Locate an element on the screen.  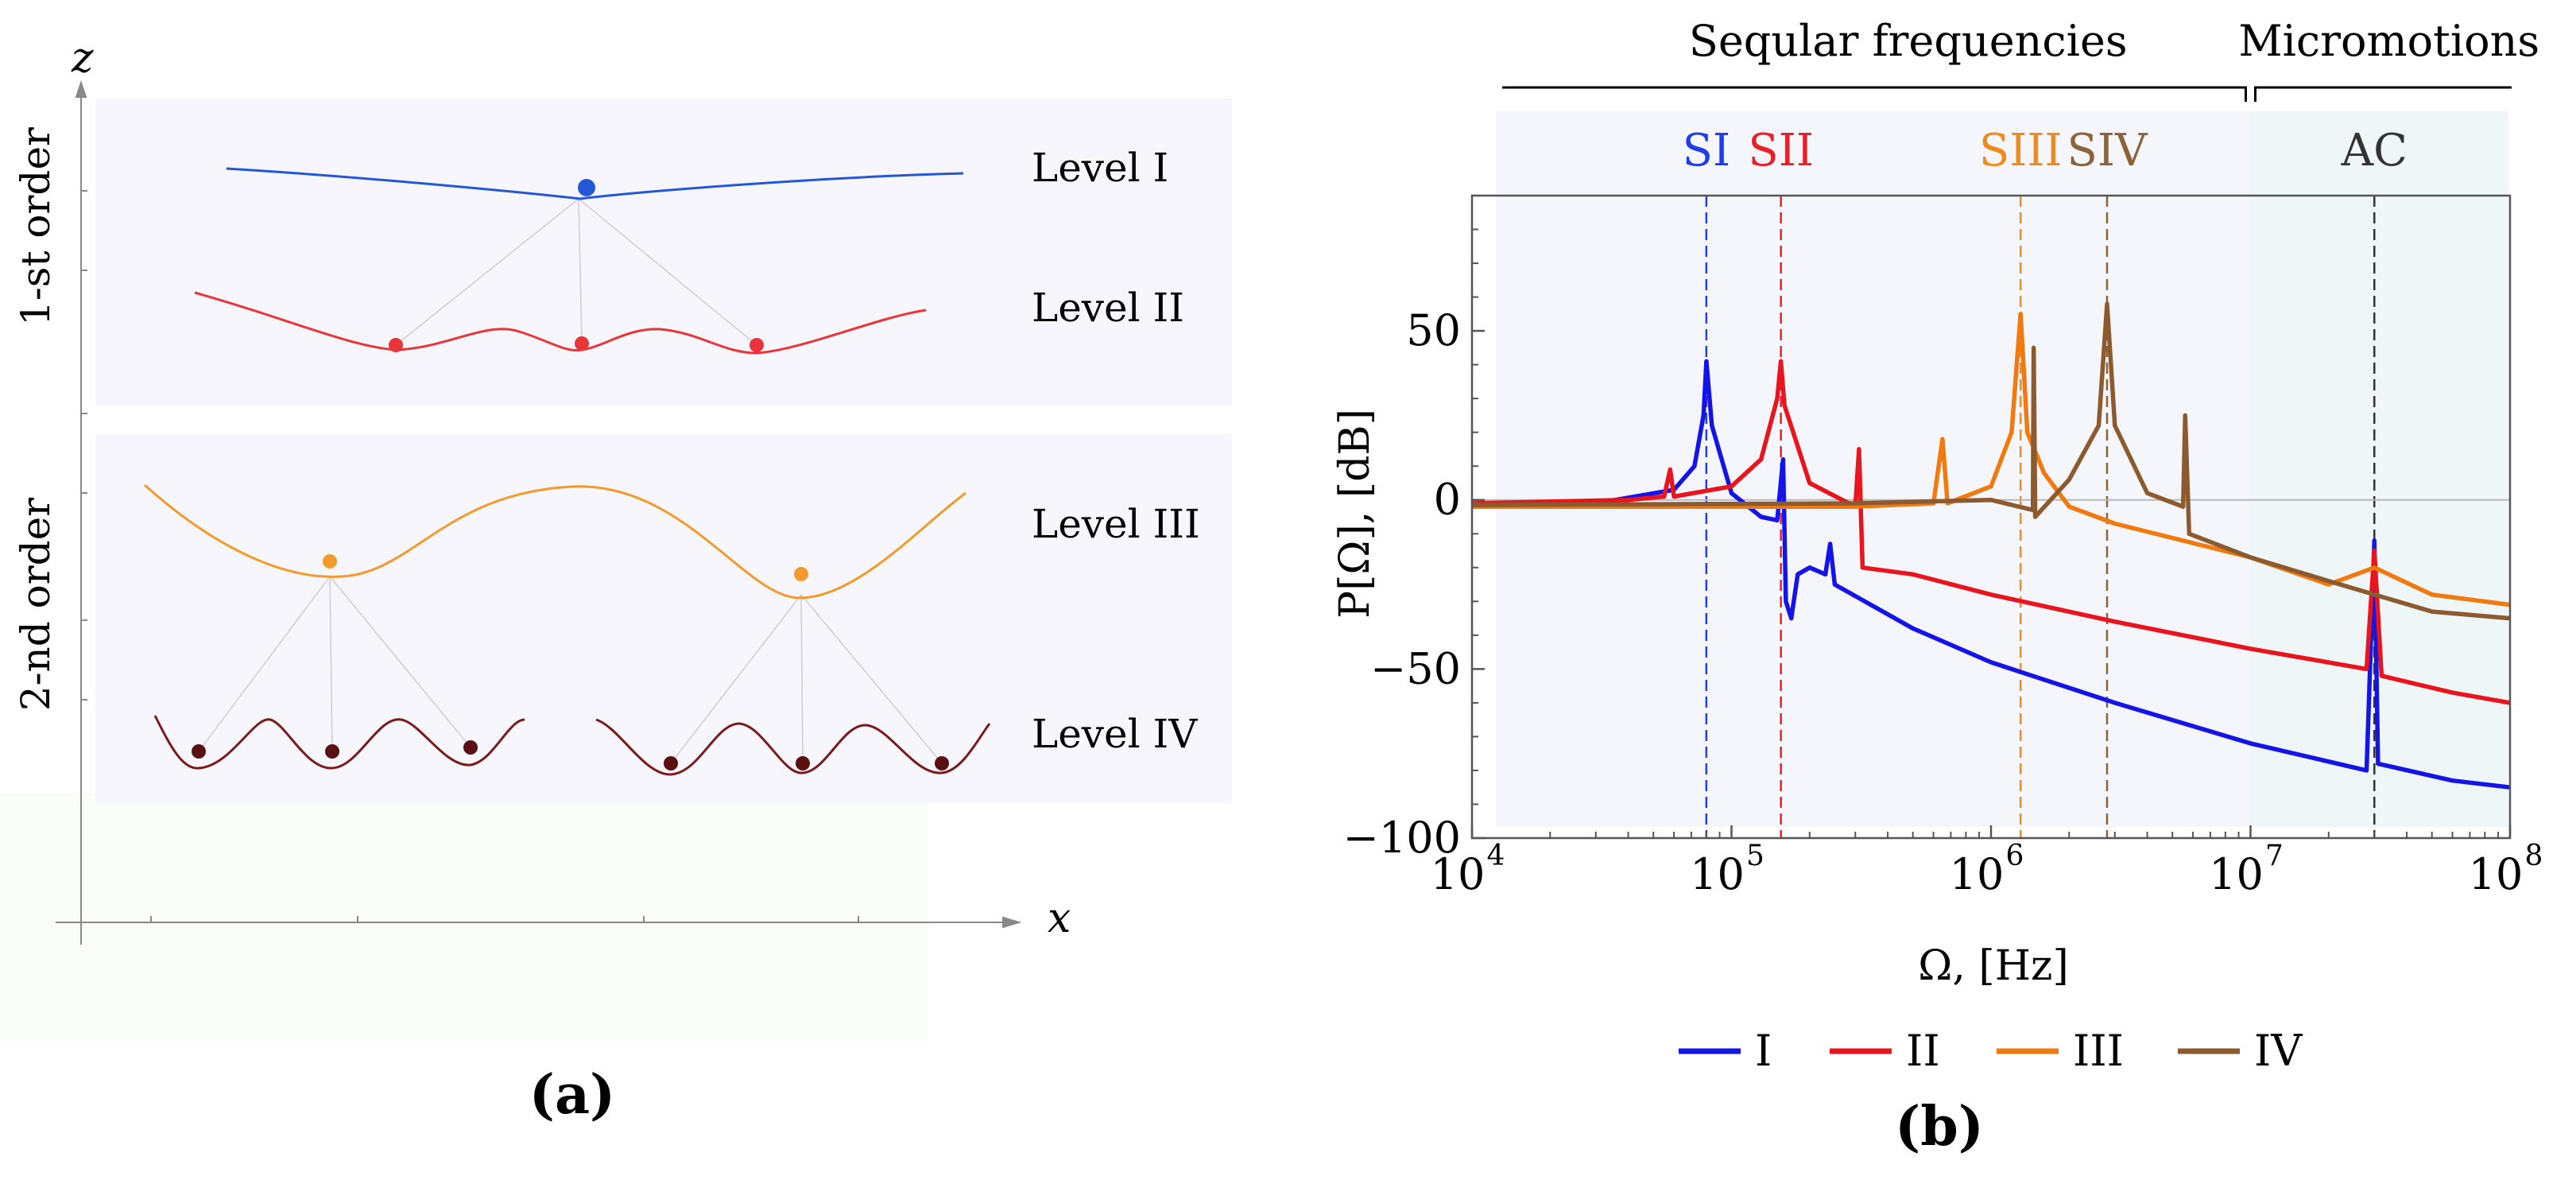
x-axis-label: x is located at coordinates (1059, 918).